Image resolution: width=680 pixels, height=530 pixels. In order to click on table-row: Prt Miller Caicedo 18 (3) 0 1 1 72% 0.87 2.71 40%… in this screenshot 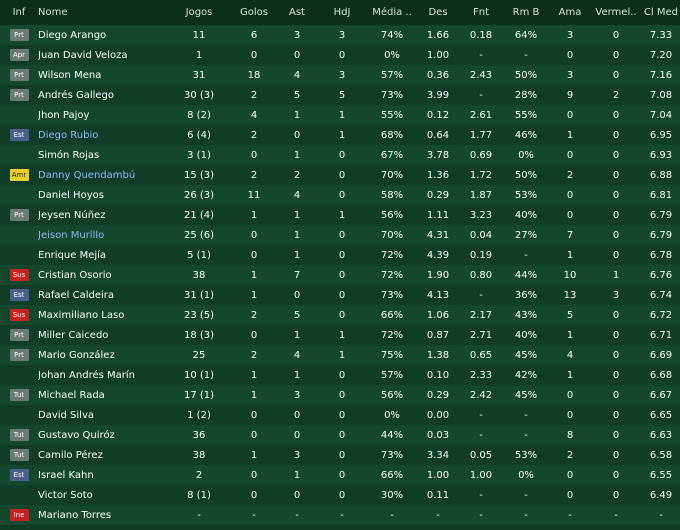, I will do `click(340, 335)`.